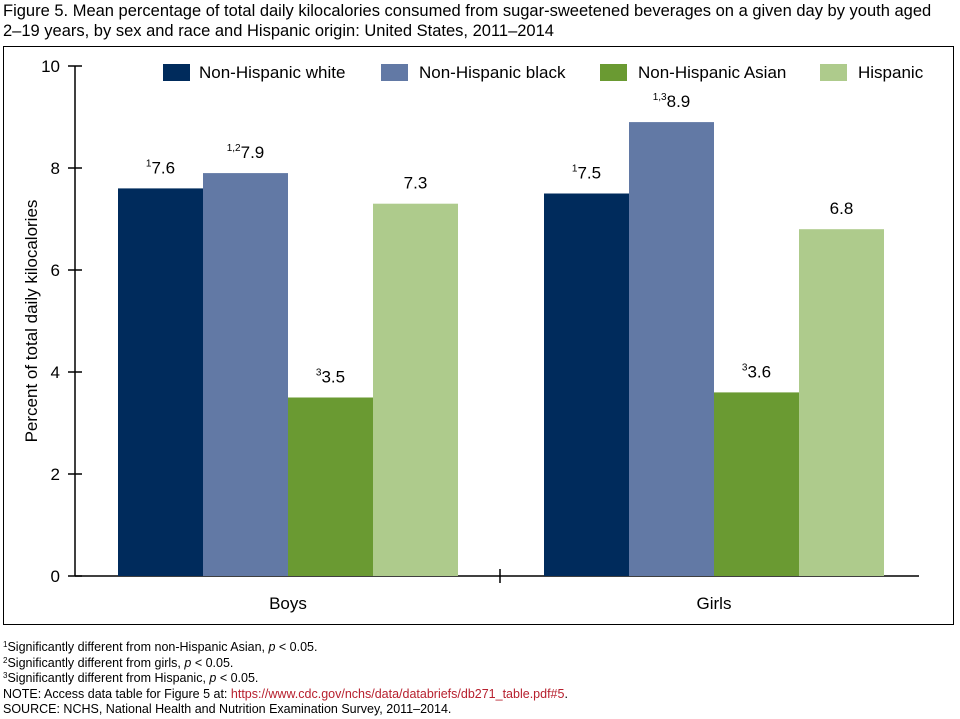 The height and width of the screenshot is (719, 960). Describe the element at coordinates (160, 382) in the screenshot. I see `bar-boys-non-hispanic-white` at that location.